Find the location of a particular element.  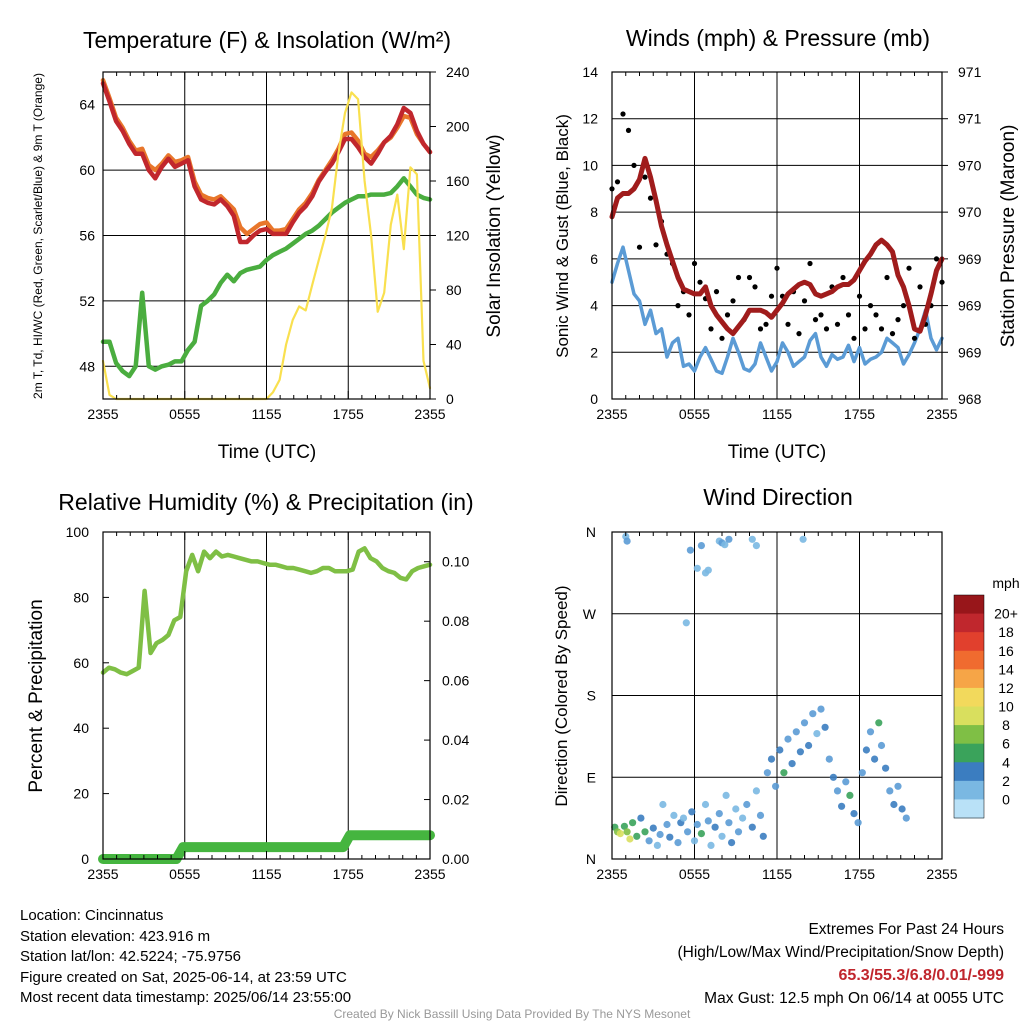

chart1-frame is located at coordinates (266, 235).